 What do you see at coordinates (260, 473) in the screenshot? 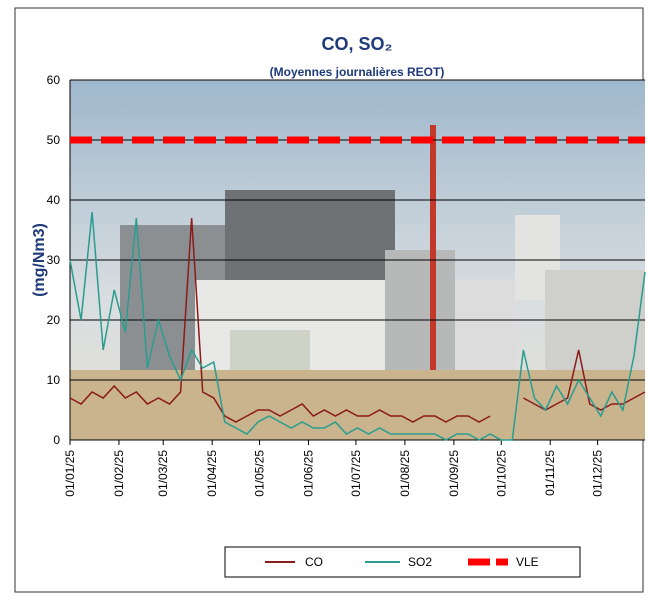
I see `x-tick-label: 01/05/25` at bounding box center [260, 473].